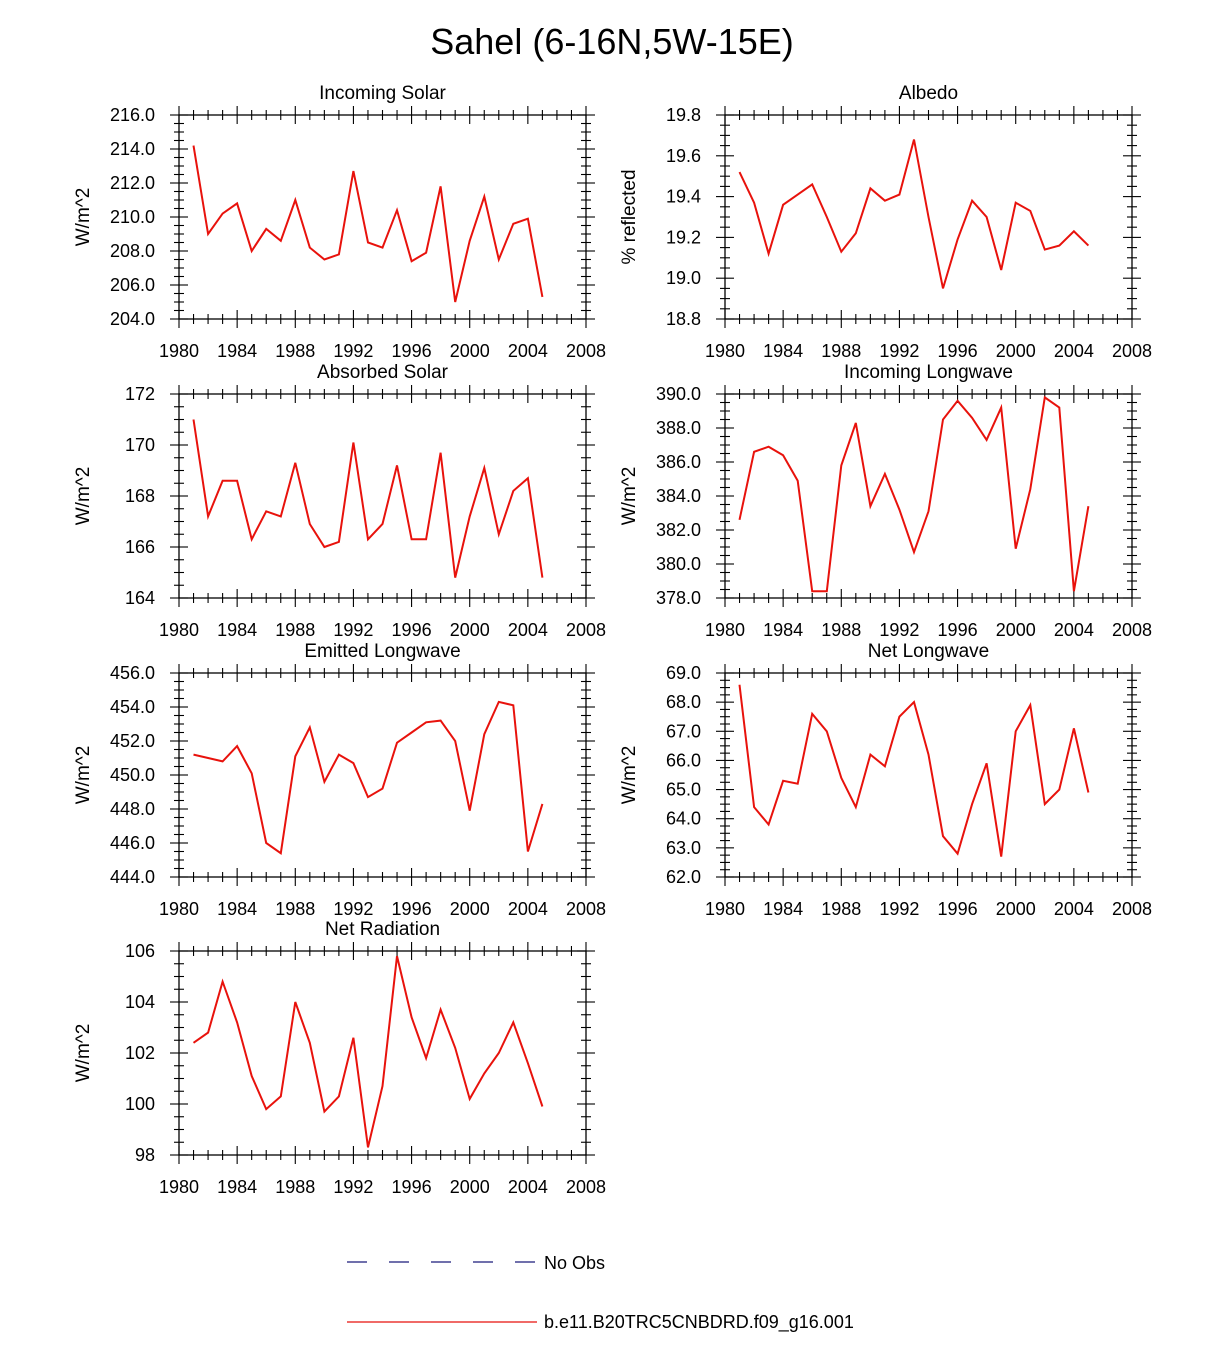 Image resolution: width=1224 pixels, height=1360 pixels. What do you see at coordinates (83, 1053) in the screenshot?
I see `y-axis-label-net-radiation: W/m^2` at bounding box center [83, 1053].